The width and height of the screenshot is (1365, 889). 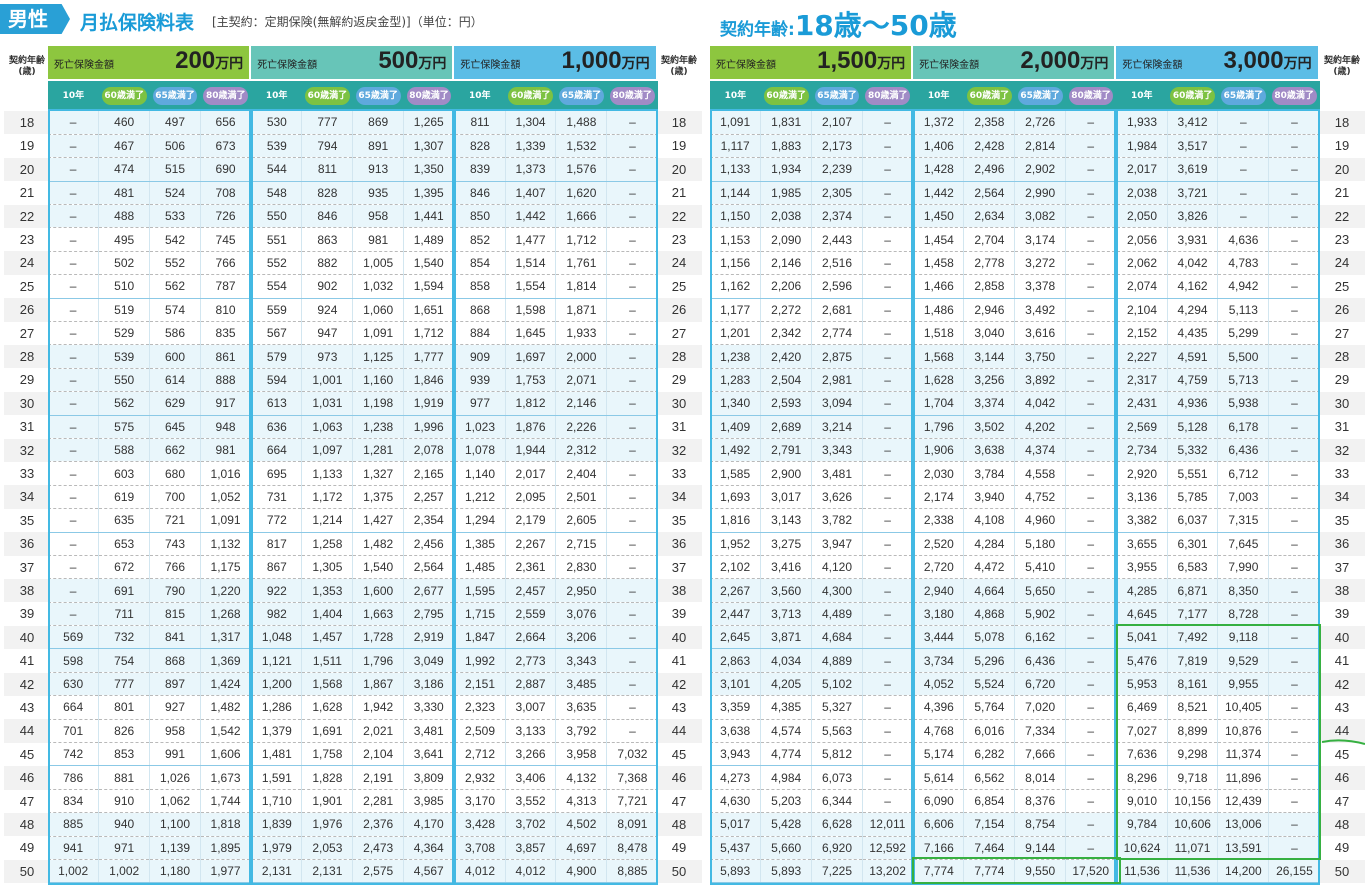 I want to click on premium-cell: 1,466, so click(x=939, y=286).